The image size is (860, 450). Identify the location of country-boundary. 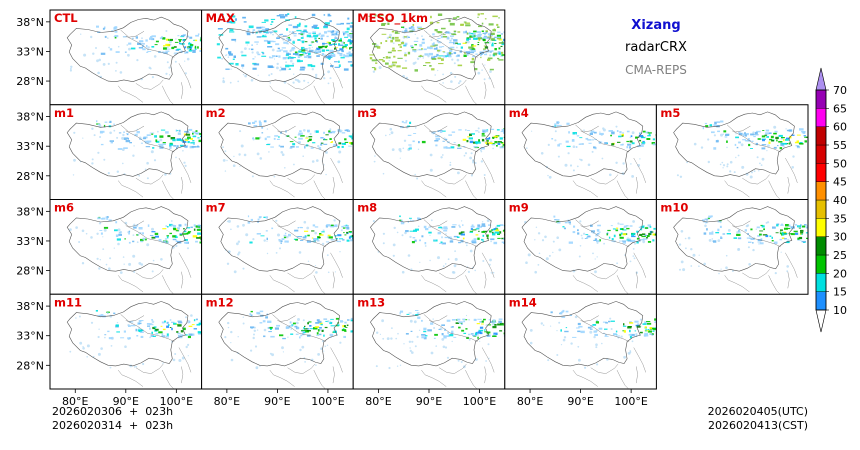
(282, 94).